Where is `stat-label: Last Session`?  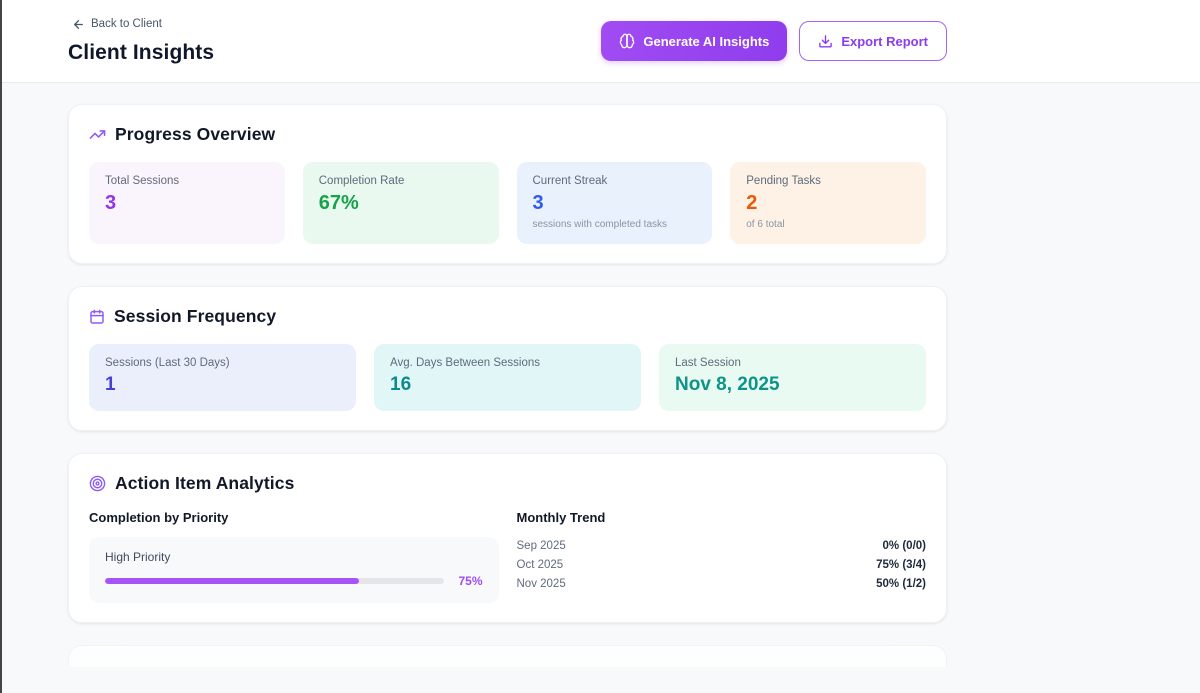
stat-label: Last Session is located at coordinates (708, 363).